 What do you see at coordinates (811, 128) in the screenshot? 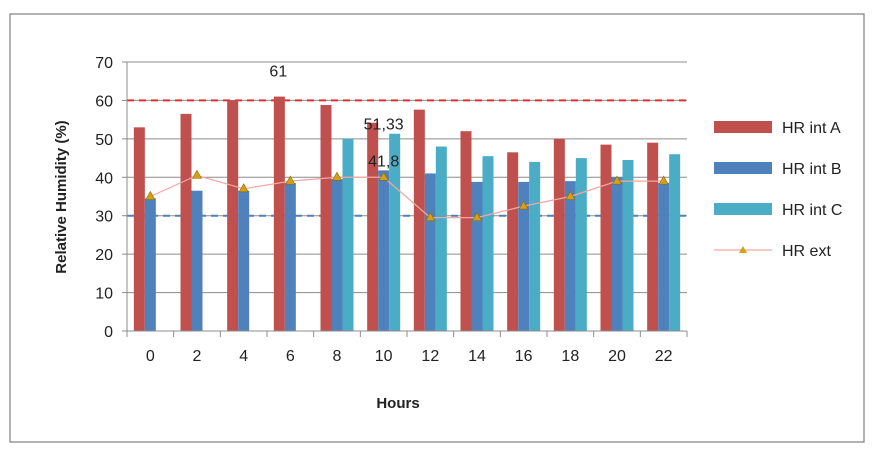
I see `legend-label: HR int A` at bounding box center [811, 128].